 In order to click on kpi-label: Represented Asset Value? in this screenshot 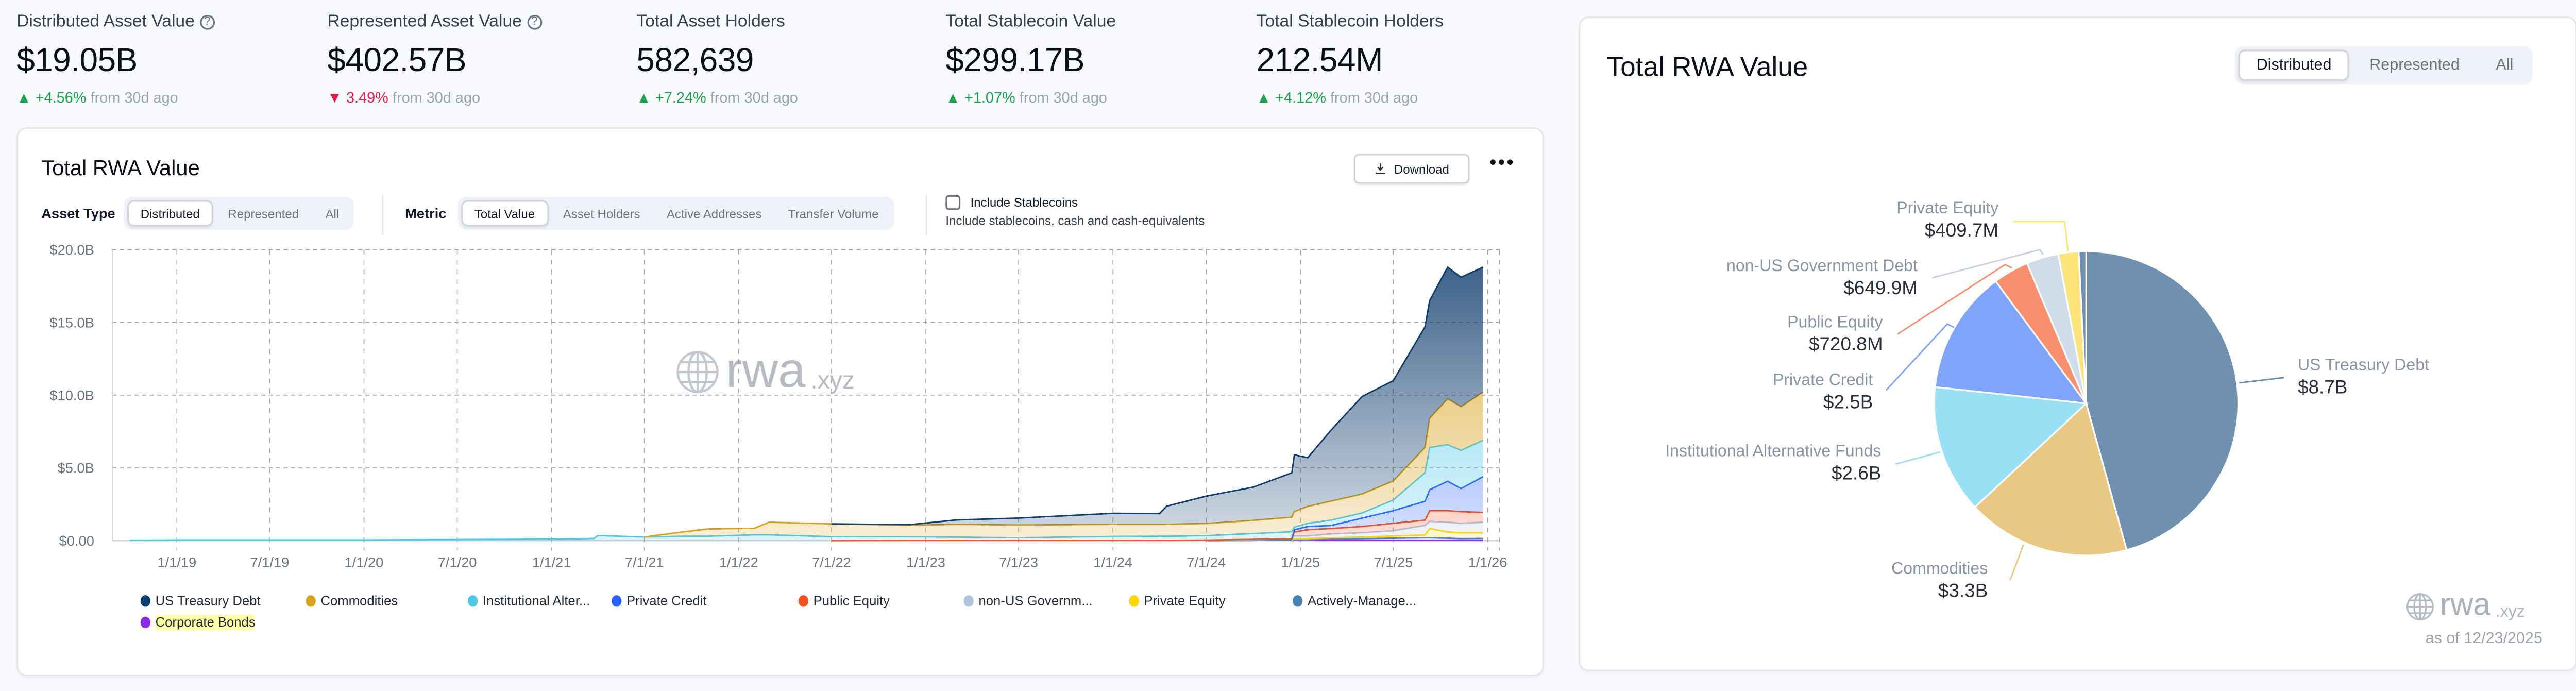, I will do `click(476, 21)`.